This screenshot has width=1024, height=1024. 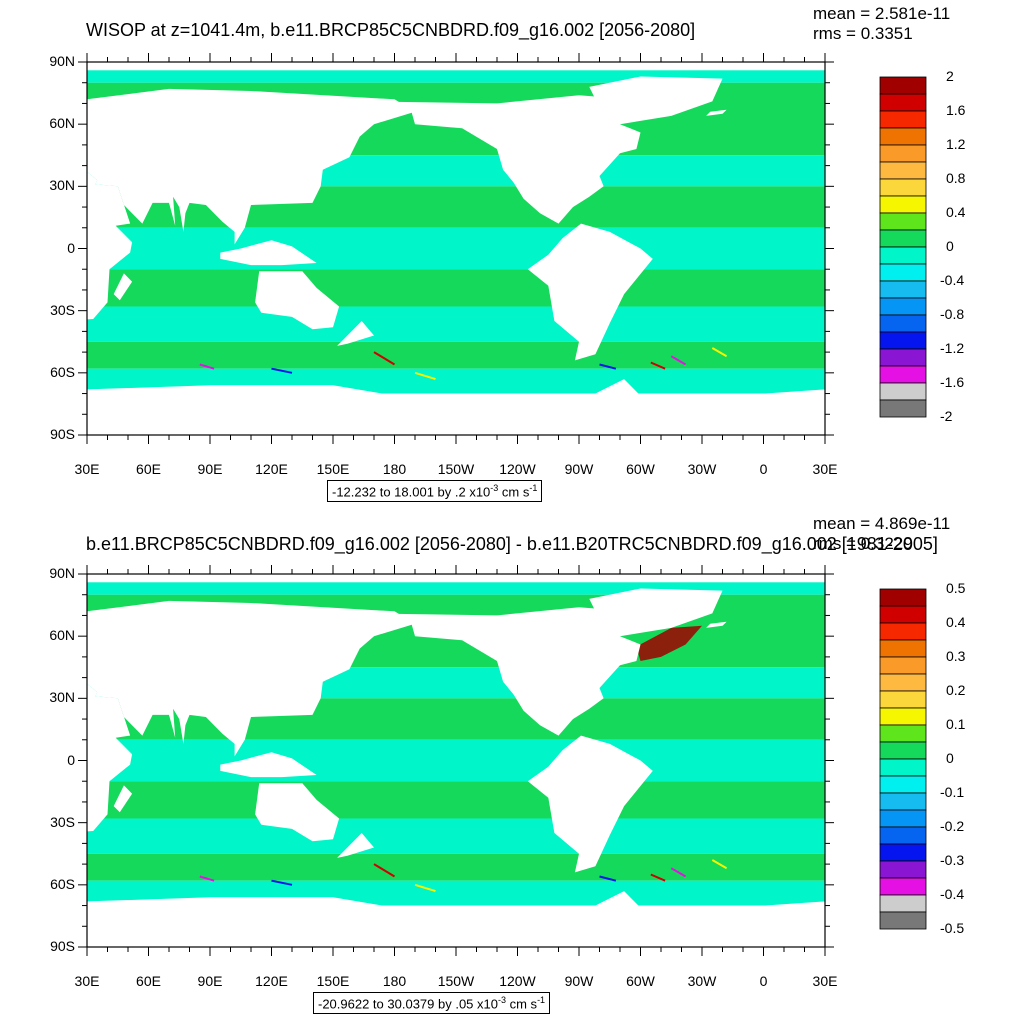 I want to click on land-australia, so click(x=297, y=812).